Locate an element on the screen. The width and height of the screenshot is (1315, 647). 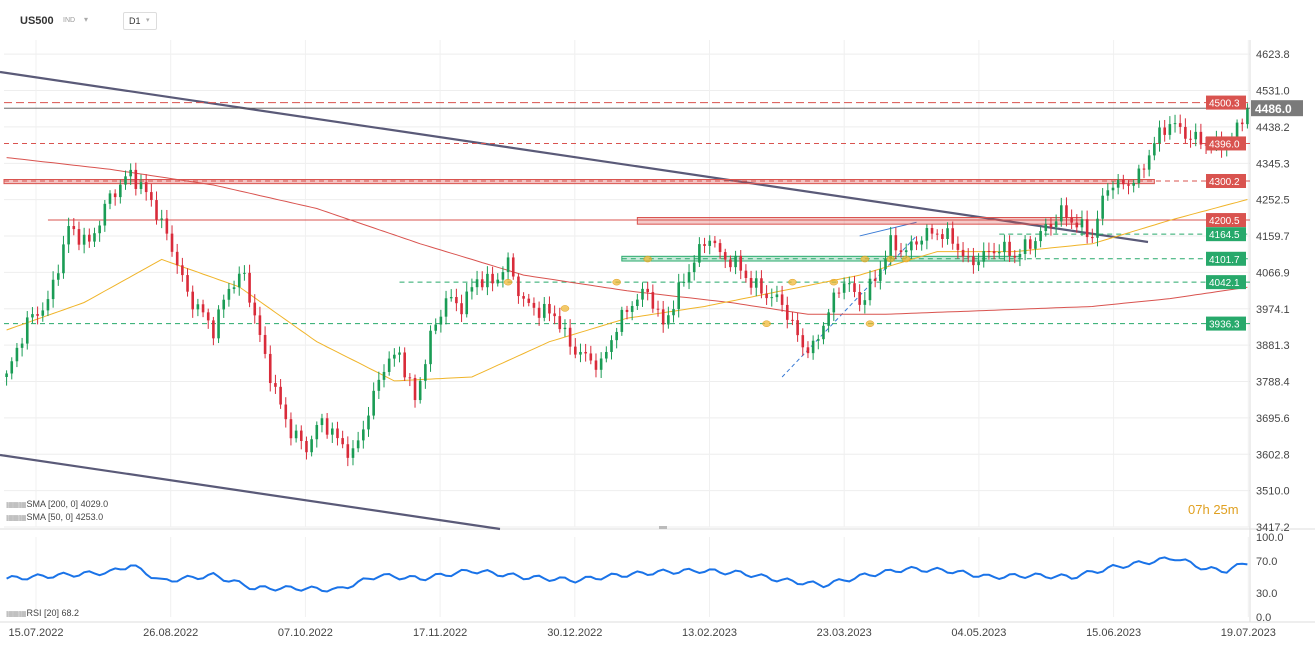
sma200-legend: ▦▦▦ SMA [200, 0] 4029.0 is located at coordinates (57, 504).